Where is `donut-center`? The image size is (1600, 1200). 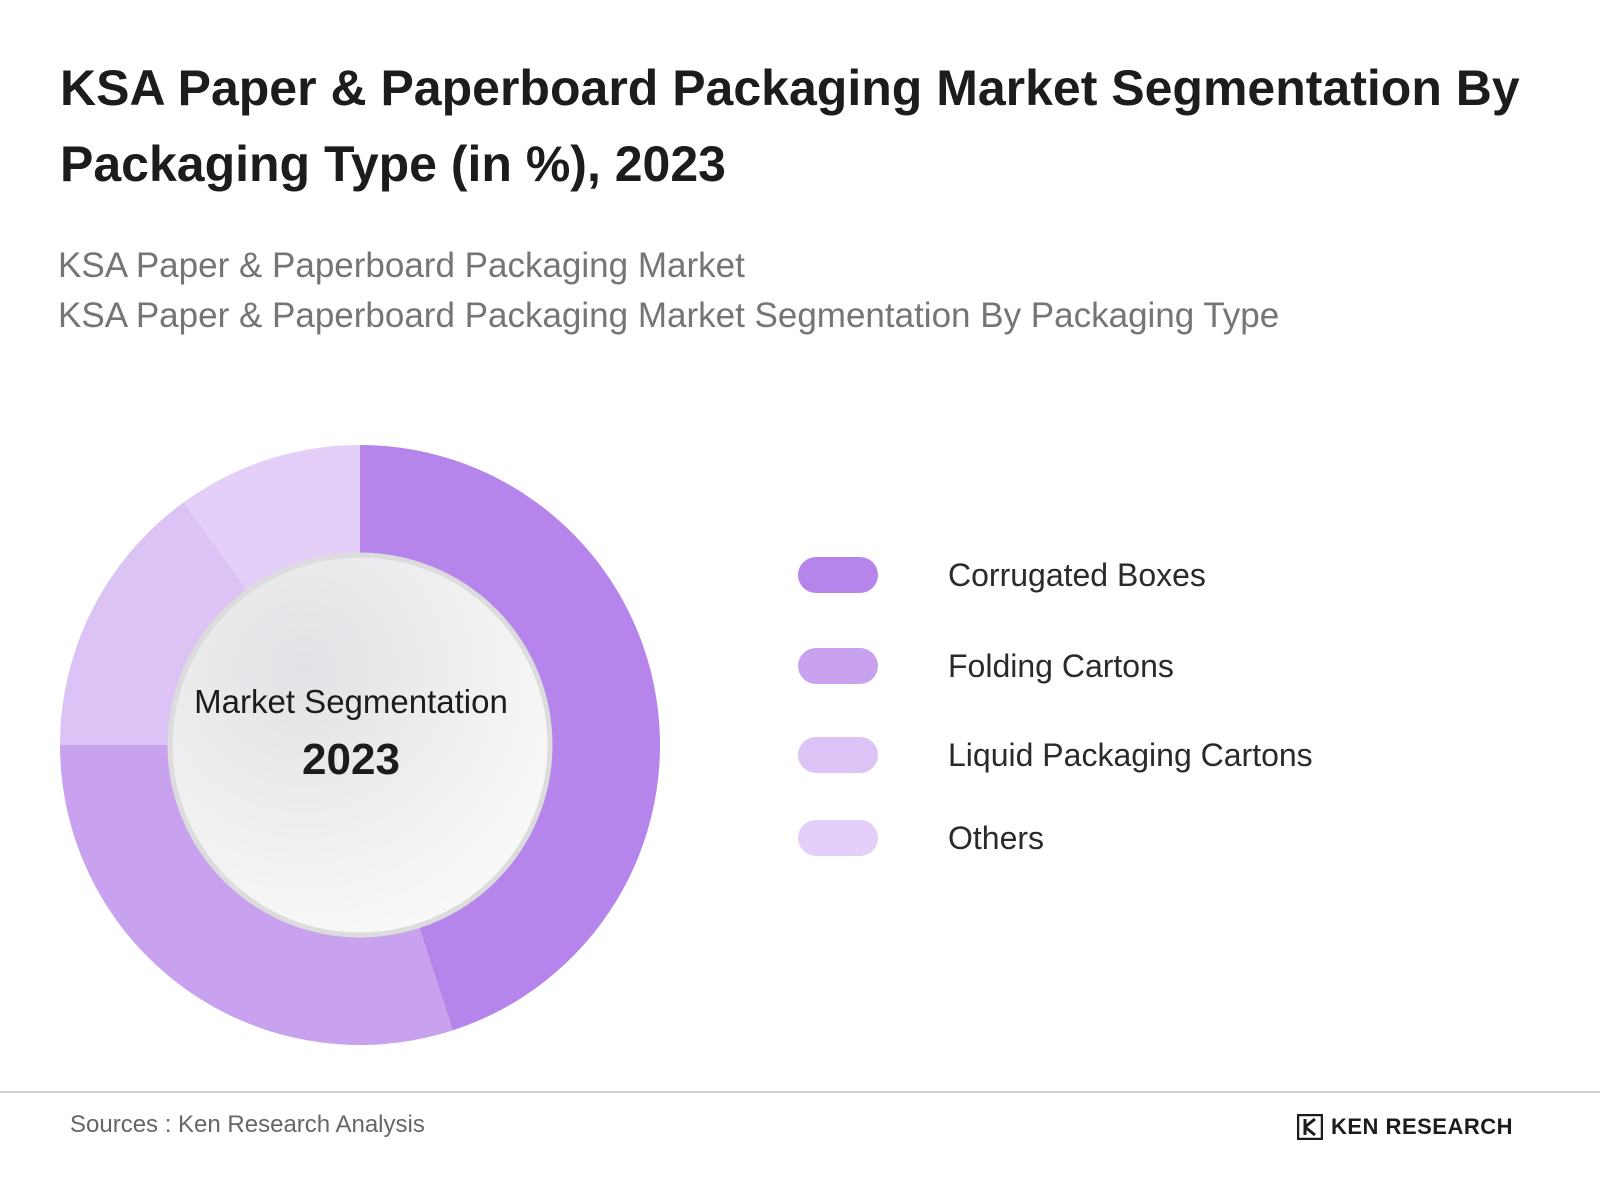
donut-center is located at coordinates (360, 745).